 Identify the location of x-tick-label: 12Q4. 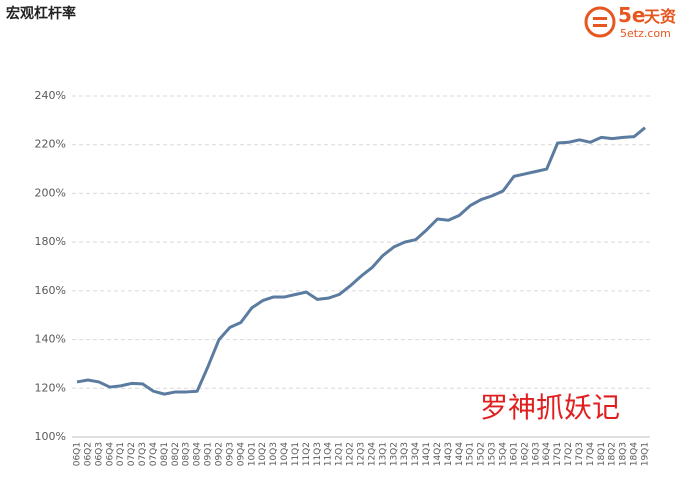
(372, 454).